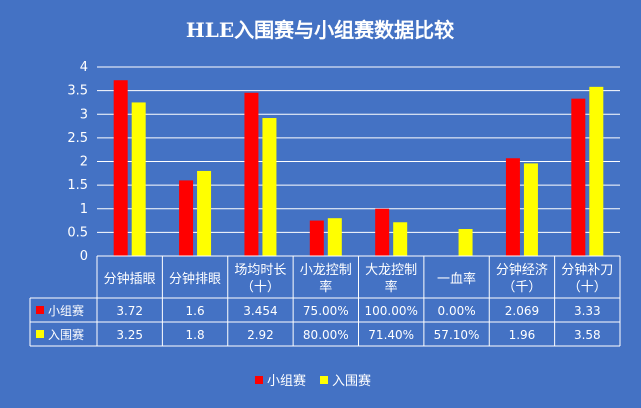 This screenshot has width=641, height=408. What do you see at coordinates (456, 279) in the screenshot?
I see `category-label: 一血率` at bounding box center [456, 279].